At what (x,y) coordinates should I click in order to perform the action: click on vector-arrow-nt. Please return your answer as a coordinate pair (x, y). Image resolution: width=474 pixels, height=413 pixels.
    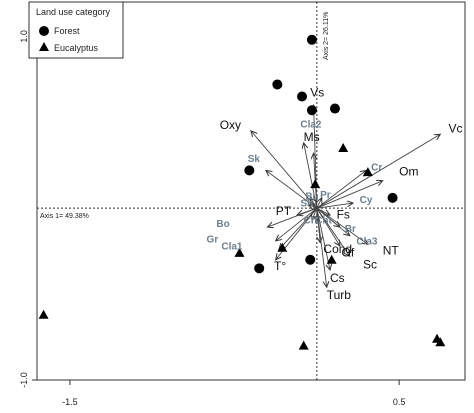
    Looking at the image, I should click on (342, 225).